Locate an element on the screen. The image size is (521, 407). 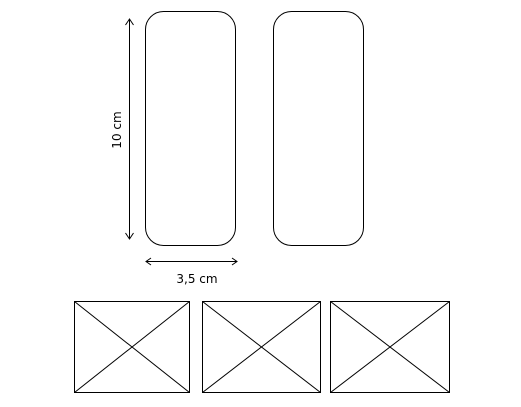
height-dimension-label: 10 cm is located at coordinates (117, 129).